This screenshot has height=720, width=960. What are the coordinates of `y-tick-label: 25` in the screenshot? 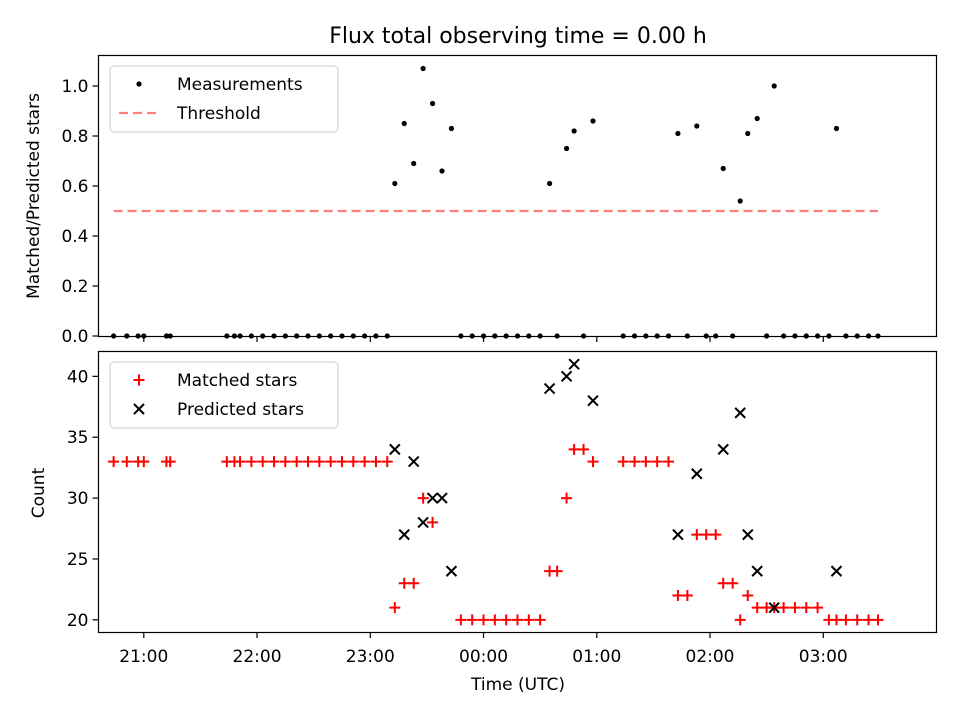 It's located at (78, 560).